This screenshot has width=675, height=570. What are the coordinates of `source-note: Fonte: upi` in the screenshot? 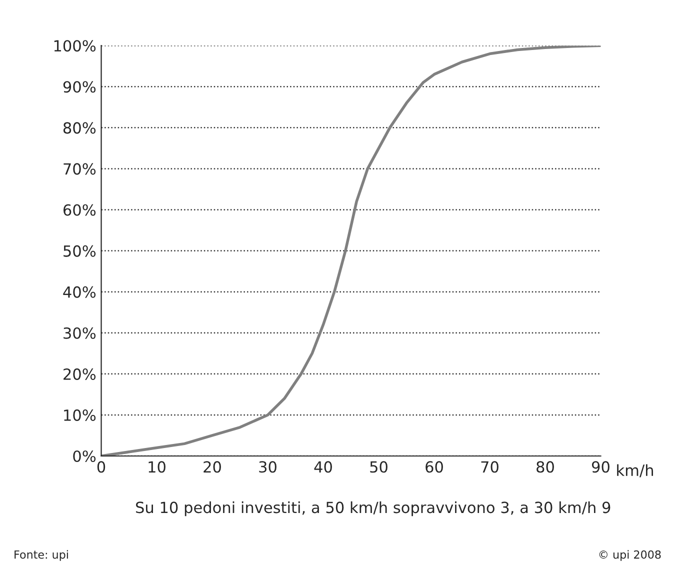 It's located at (41, 555).